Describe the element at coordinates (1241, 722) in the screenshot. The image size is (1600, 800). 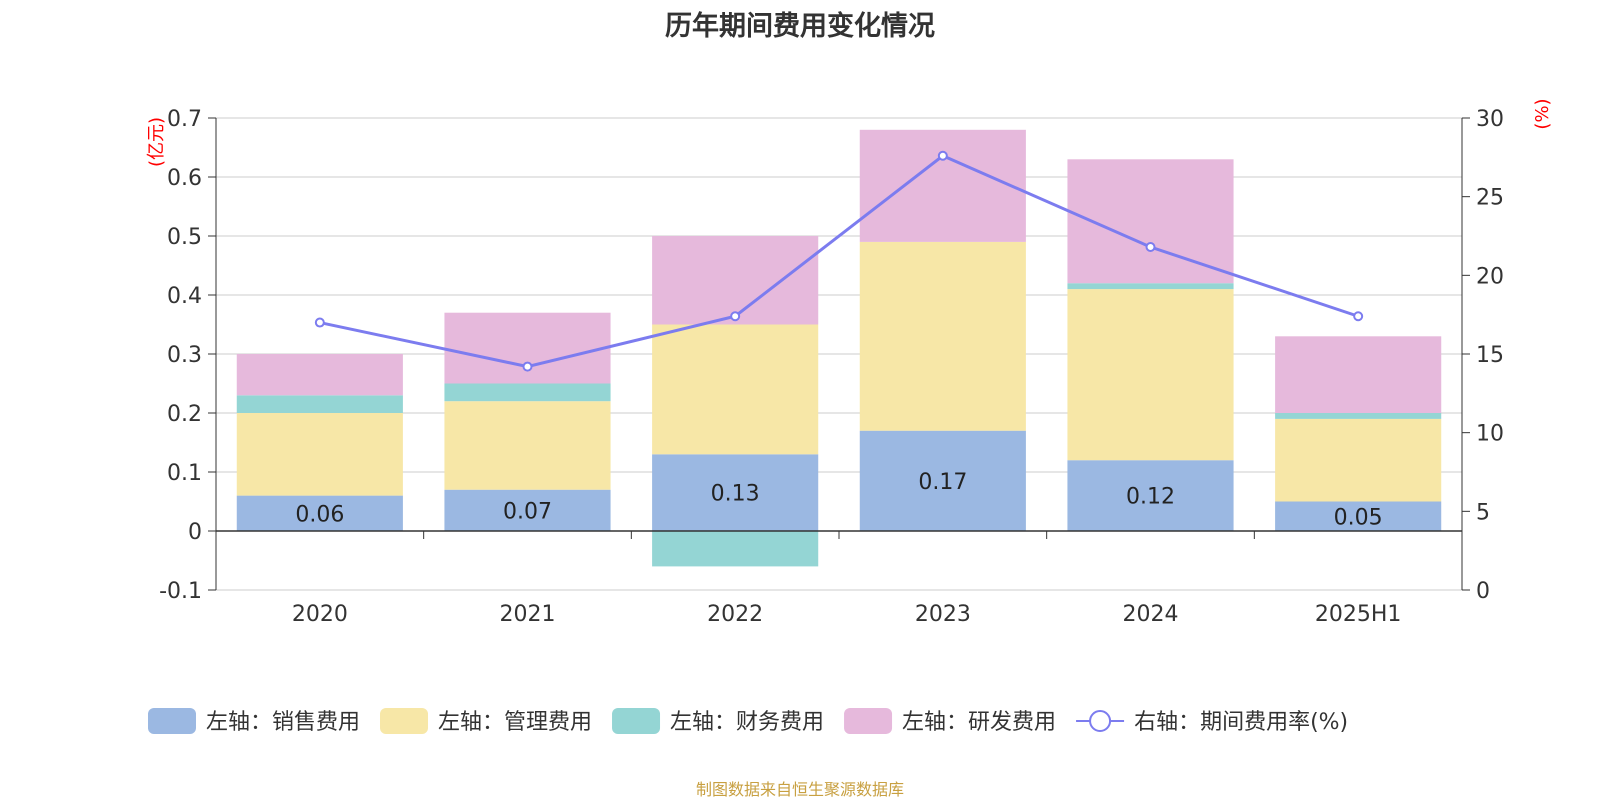
I see `legend-label: 右轴：期间费用率(%)` at that location.